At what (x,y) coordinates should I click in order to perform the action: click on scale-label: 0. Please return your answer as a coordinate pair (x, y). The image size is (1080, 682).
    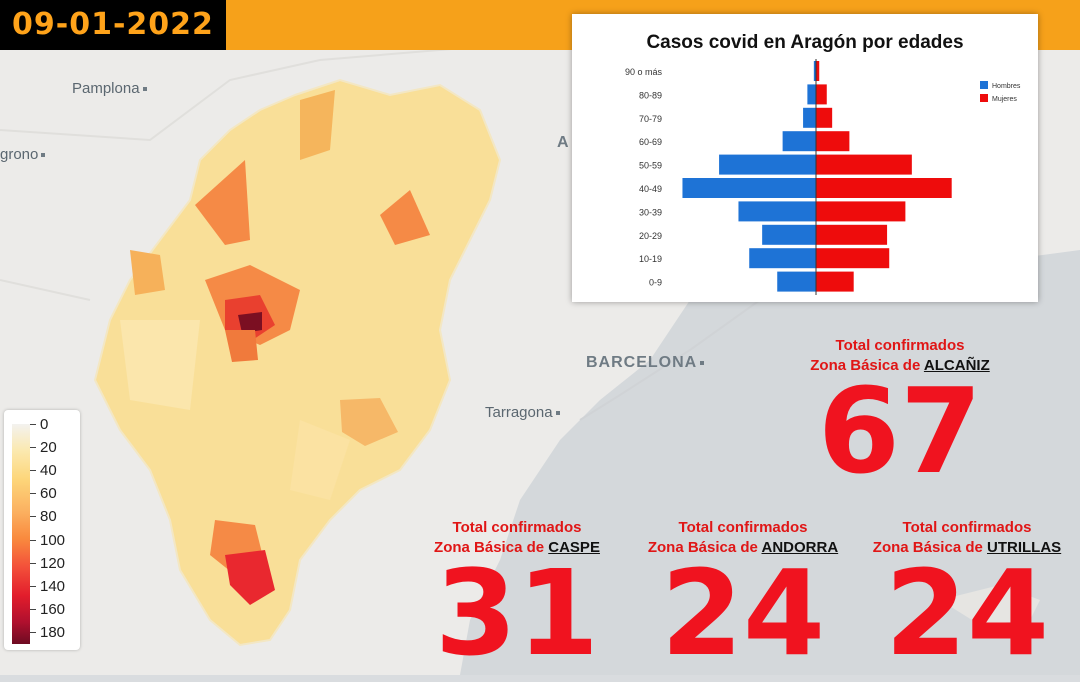
    Looking at the image, I should click on (44, 424).